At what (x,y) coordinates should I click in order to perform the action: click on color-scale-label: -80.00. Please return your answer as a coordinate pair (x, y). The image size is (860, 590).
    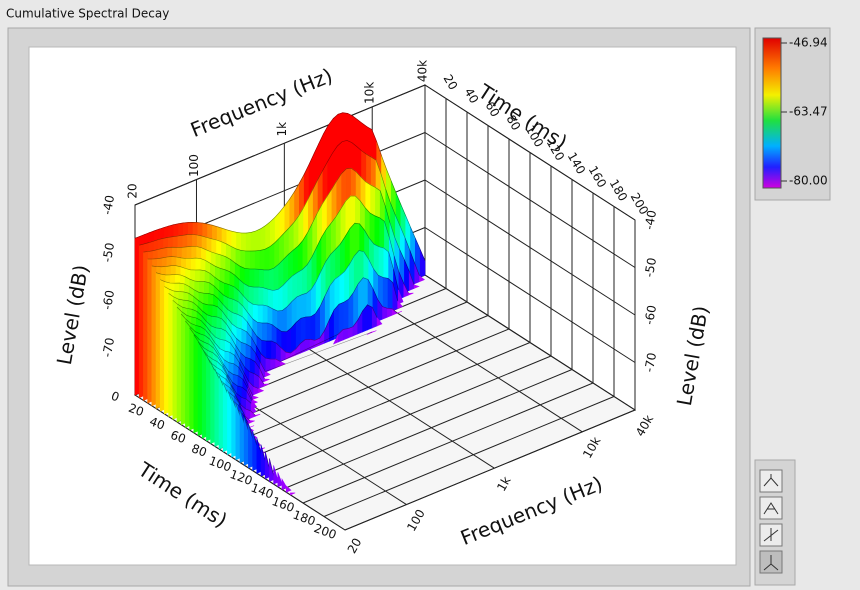
    Looking at the image, I should click on (808, 181).